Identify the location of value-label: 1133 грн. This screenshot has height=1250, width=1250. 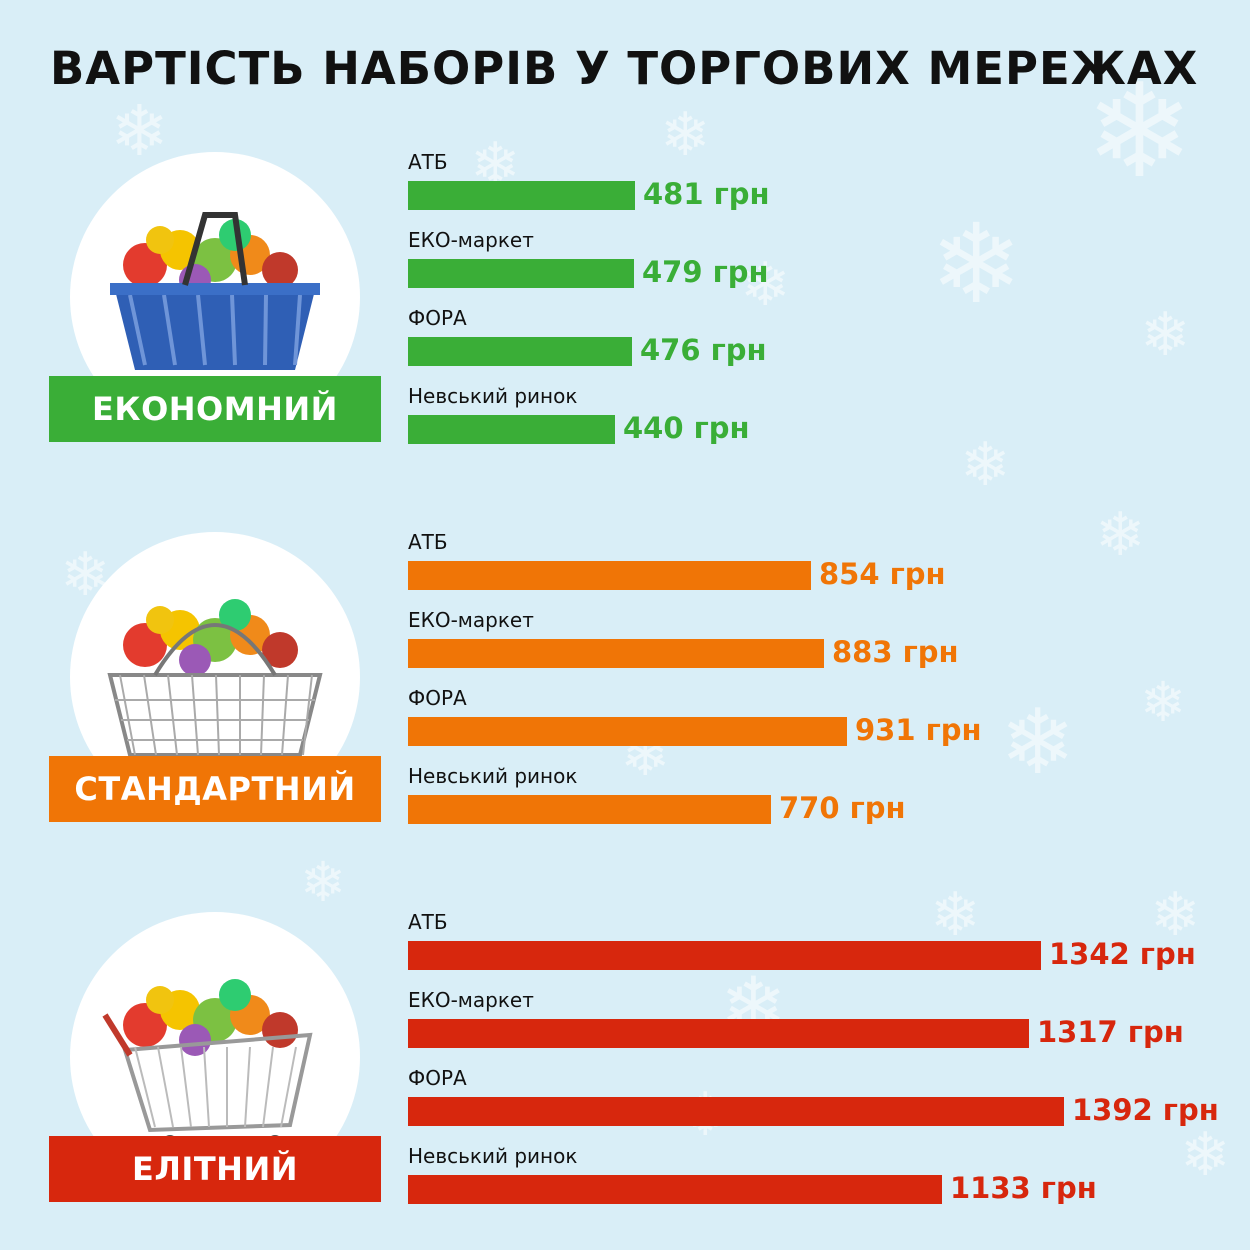
(1023, 1188).